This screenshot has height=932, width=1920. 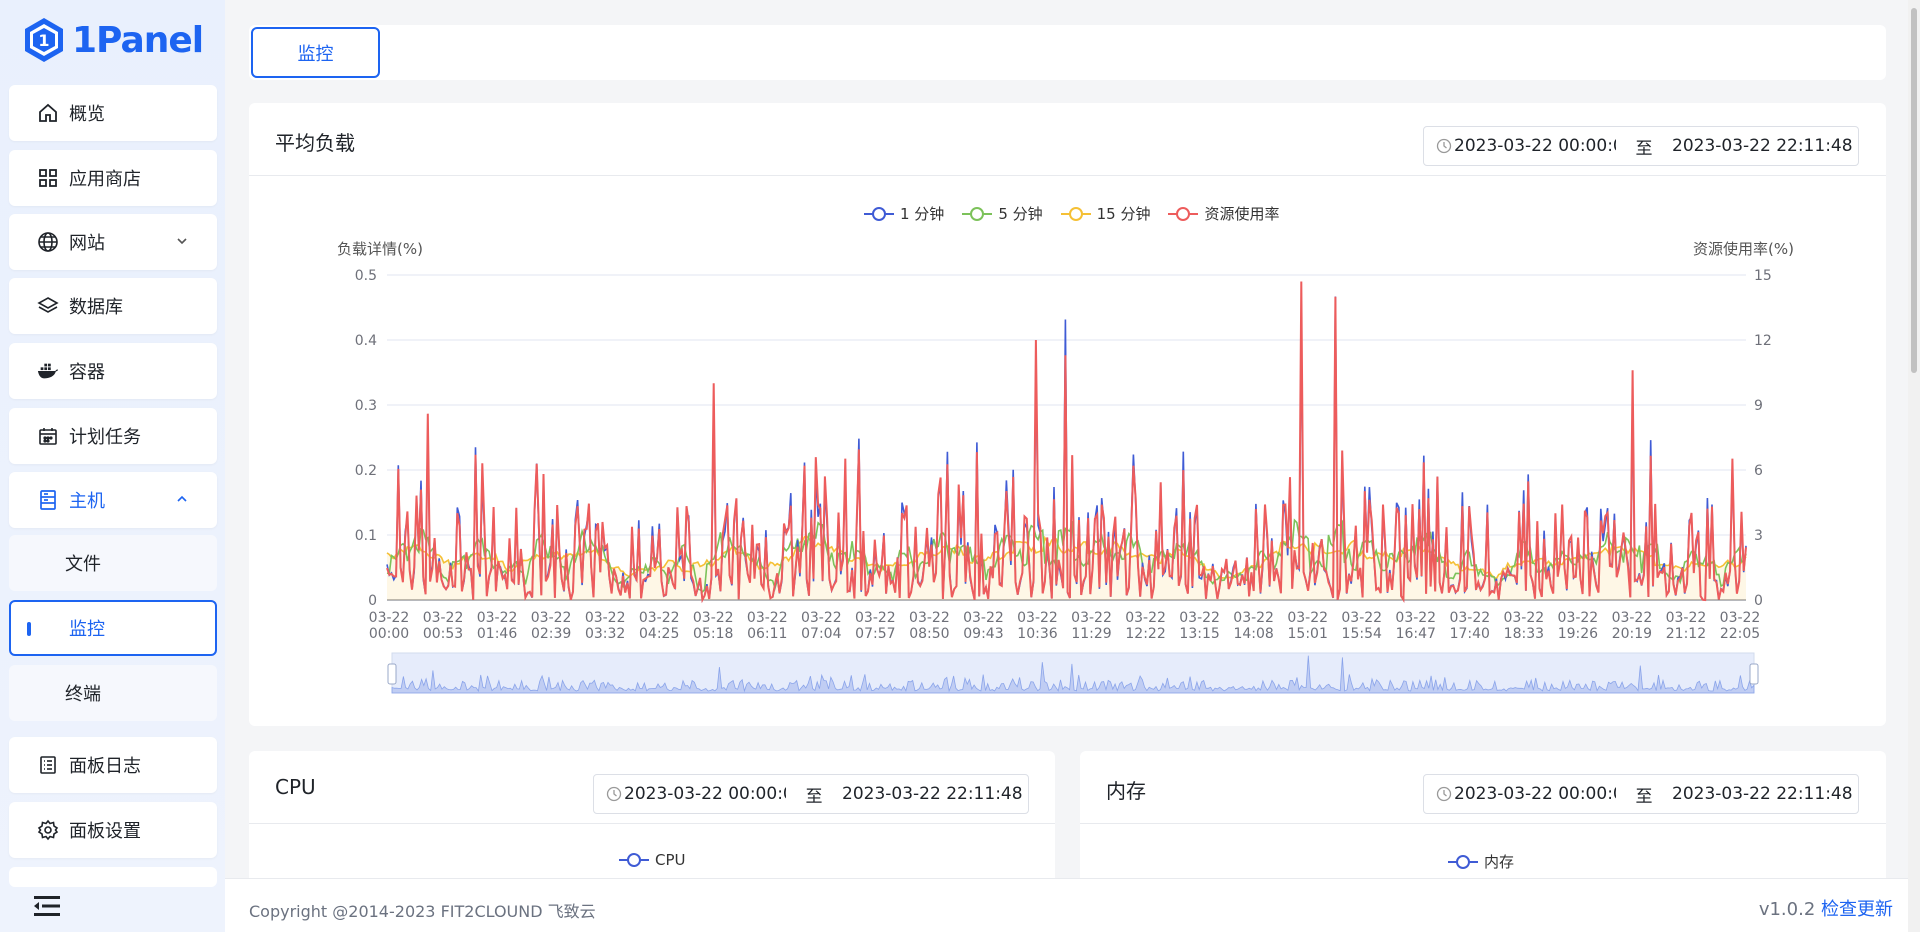 I want to click on sidebar-item-database: 数据库, so click(x=113, y=306).